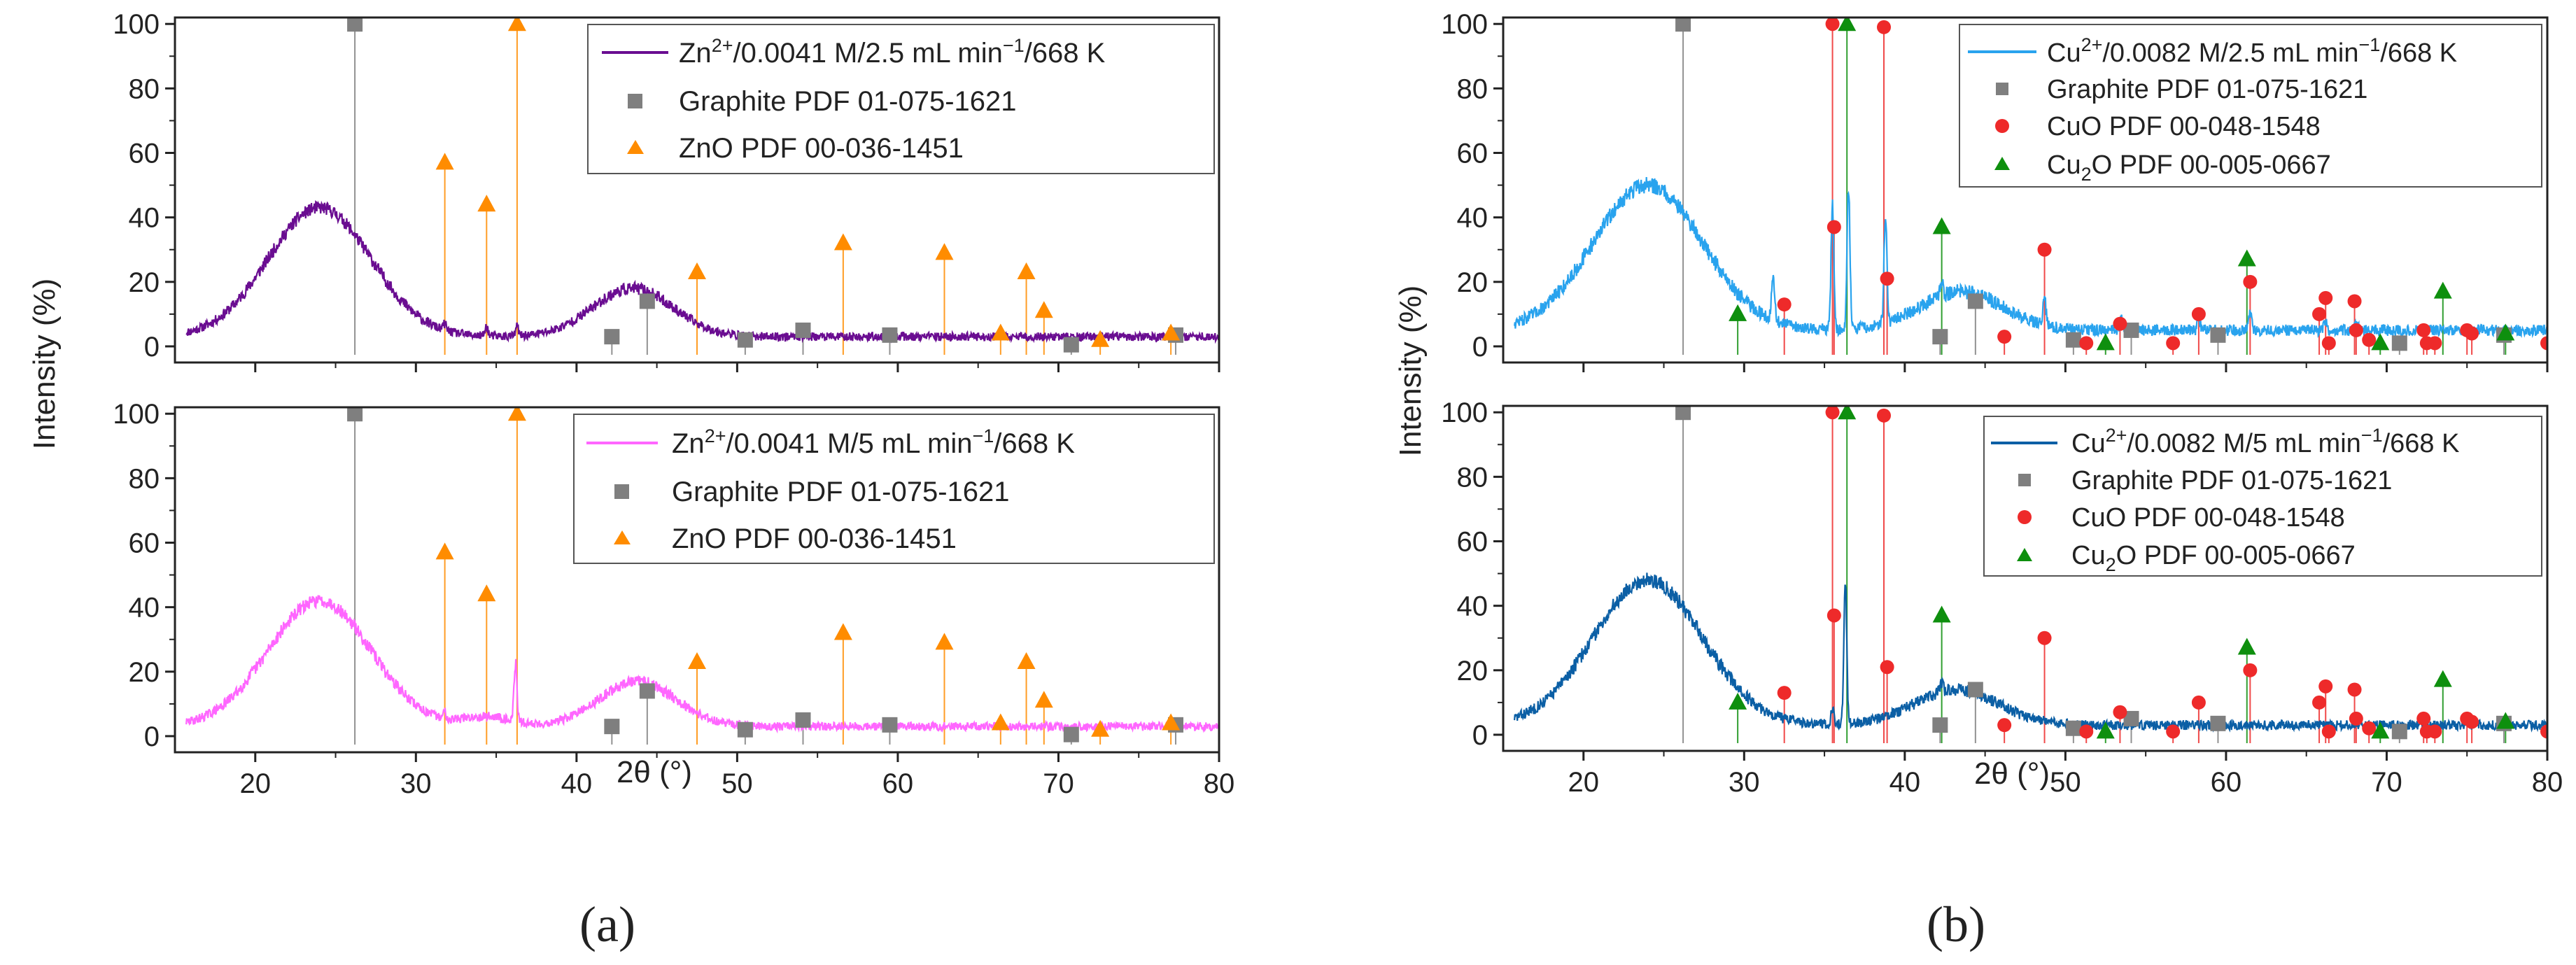 The width and height of the screenshot is (2576, 965). Describe the element at coordinates (2189, 167) in the screenshot. I see `legend-ref3-b-top: Cu2O PDF 00-005-0667` at that location.